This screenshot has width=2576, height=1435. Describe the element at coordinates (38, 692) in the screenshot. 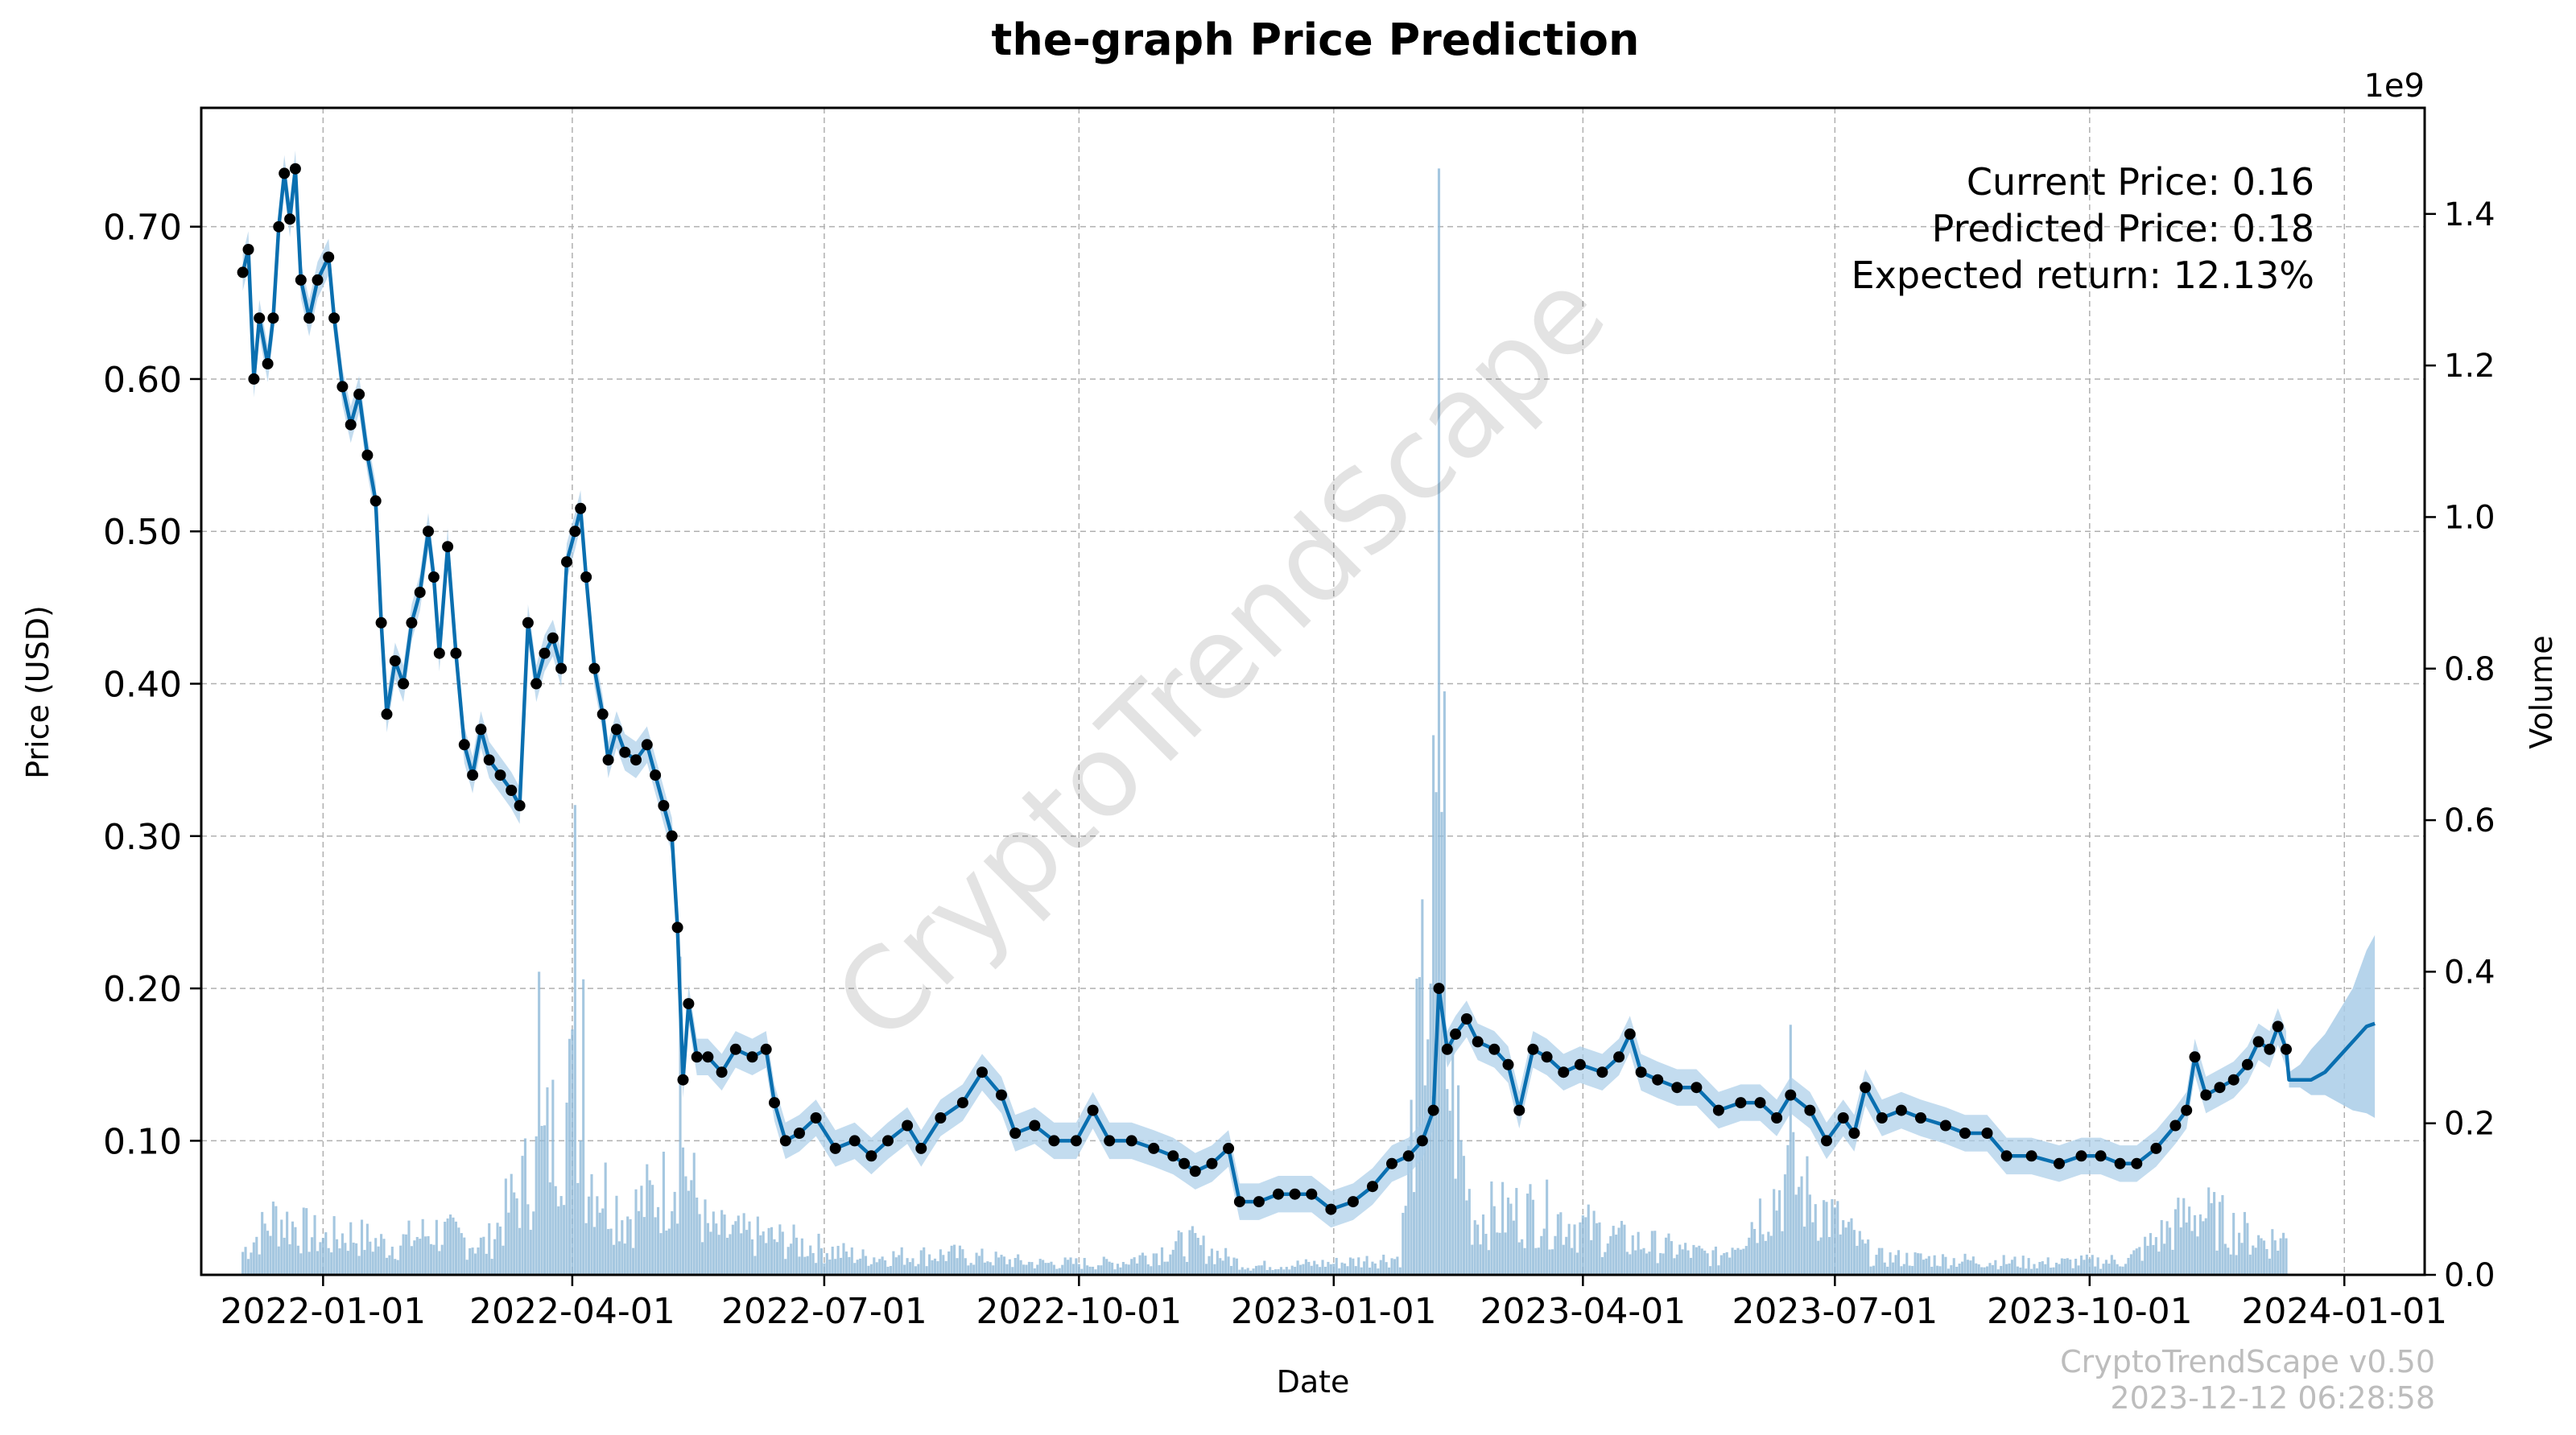

I see `y-axis-label: Price (USD)` at that location.